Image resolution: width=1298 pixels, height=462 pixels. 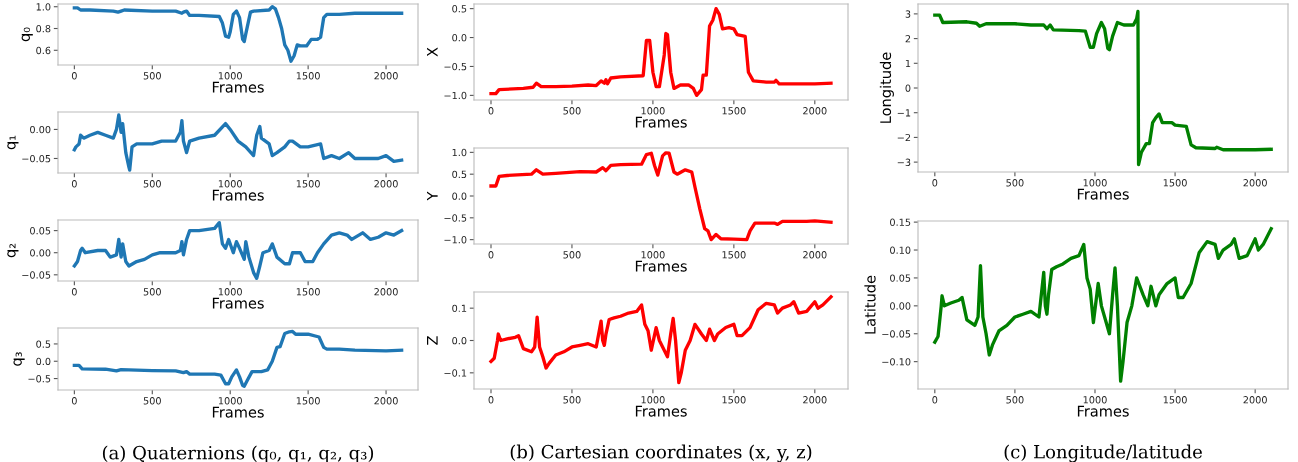 What do you see at coordinates (908, 14) in the screenshot?
I see `y-tick-label: 3` at bounding box center [908, 14].